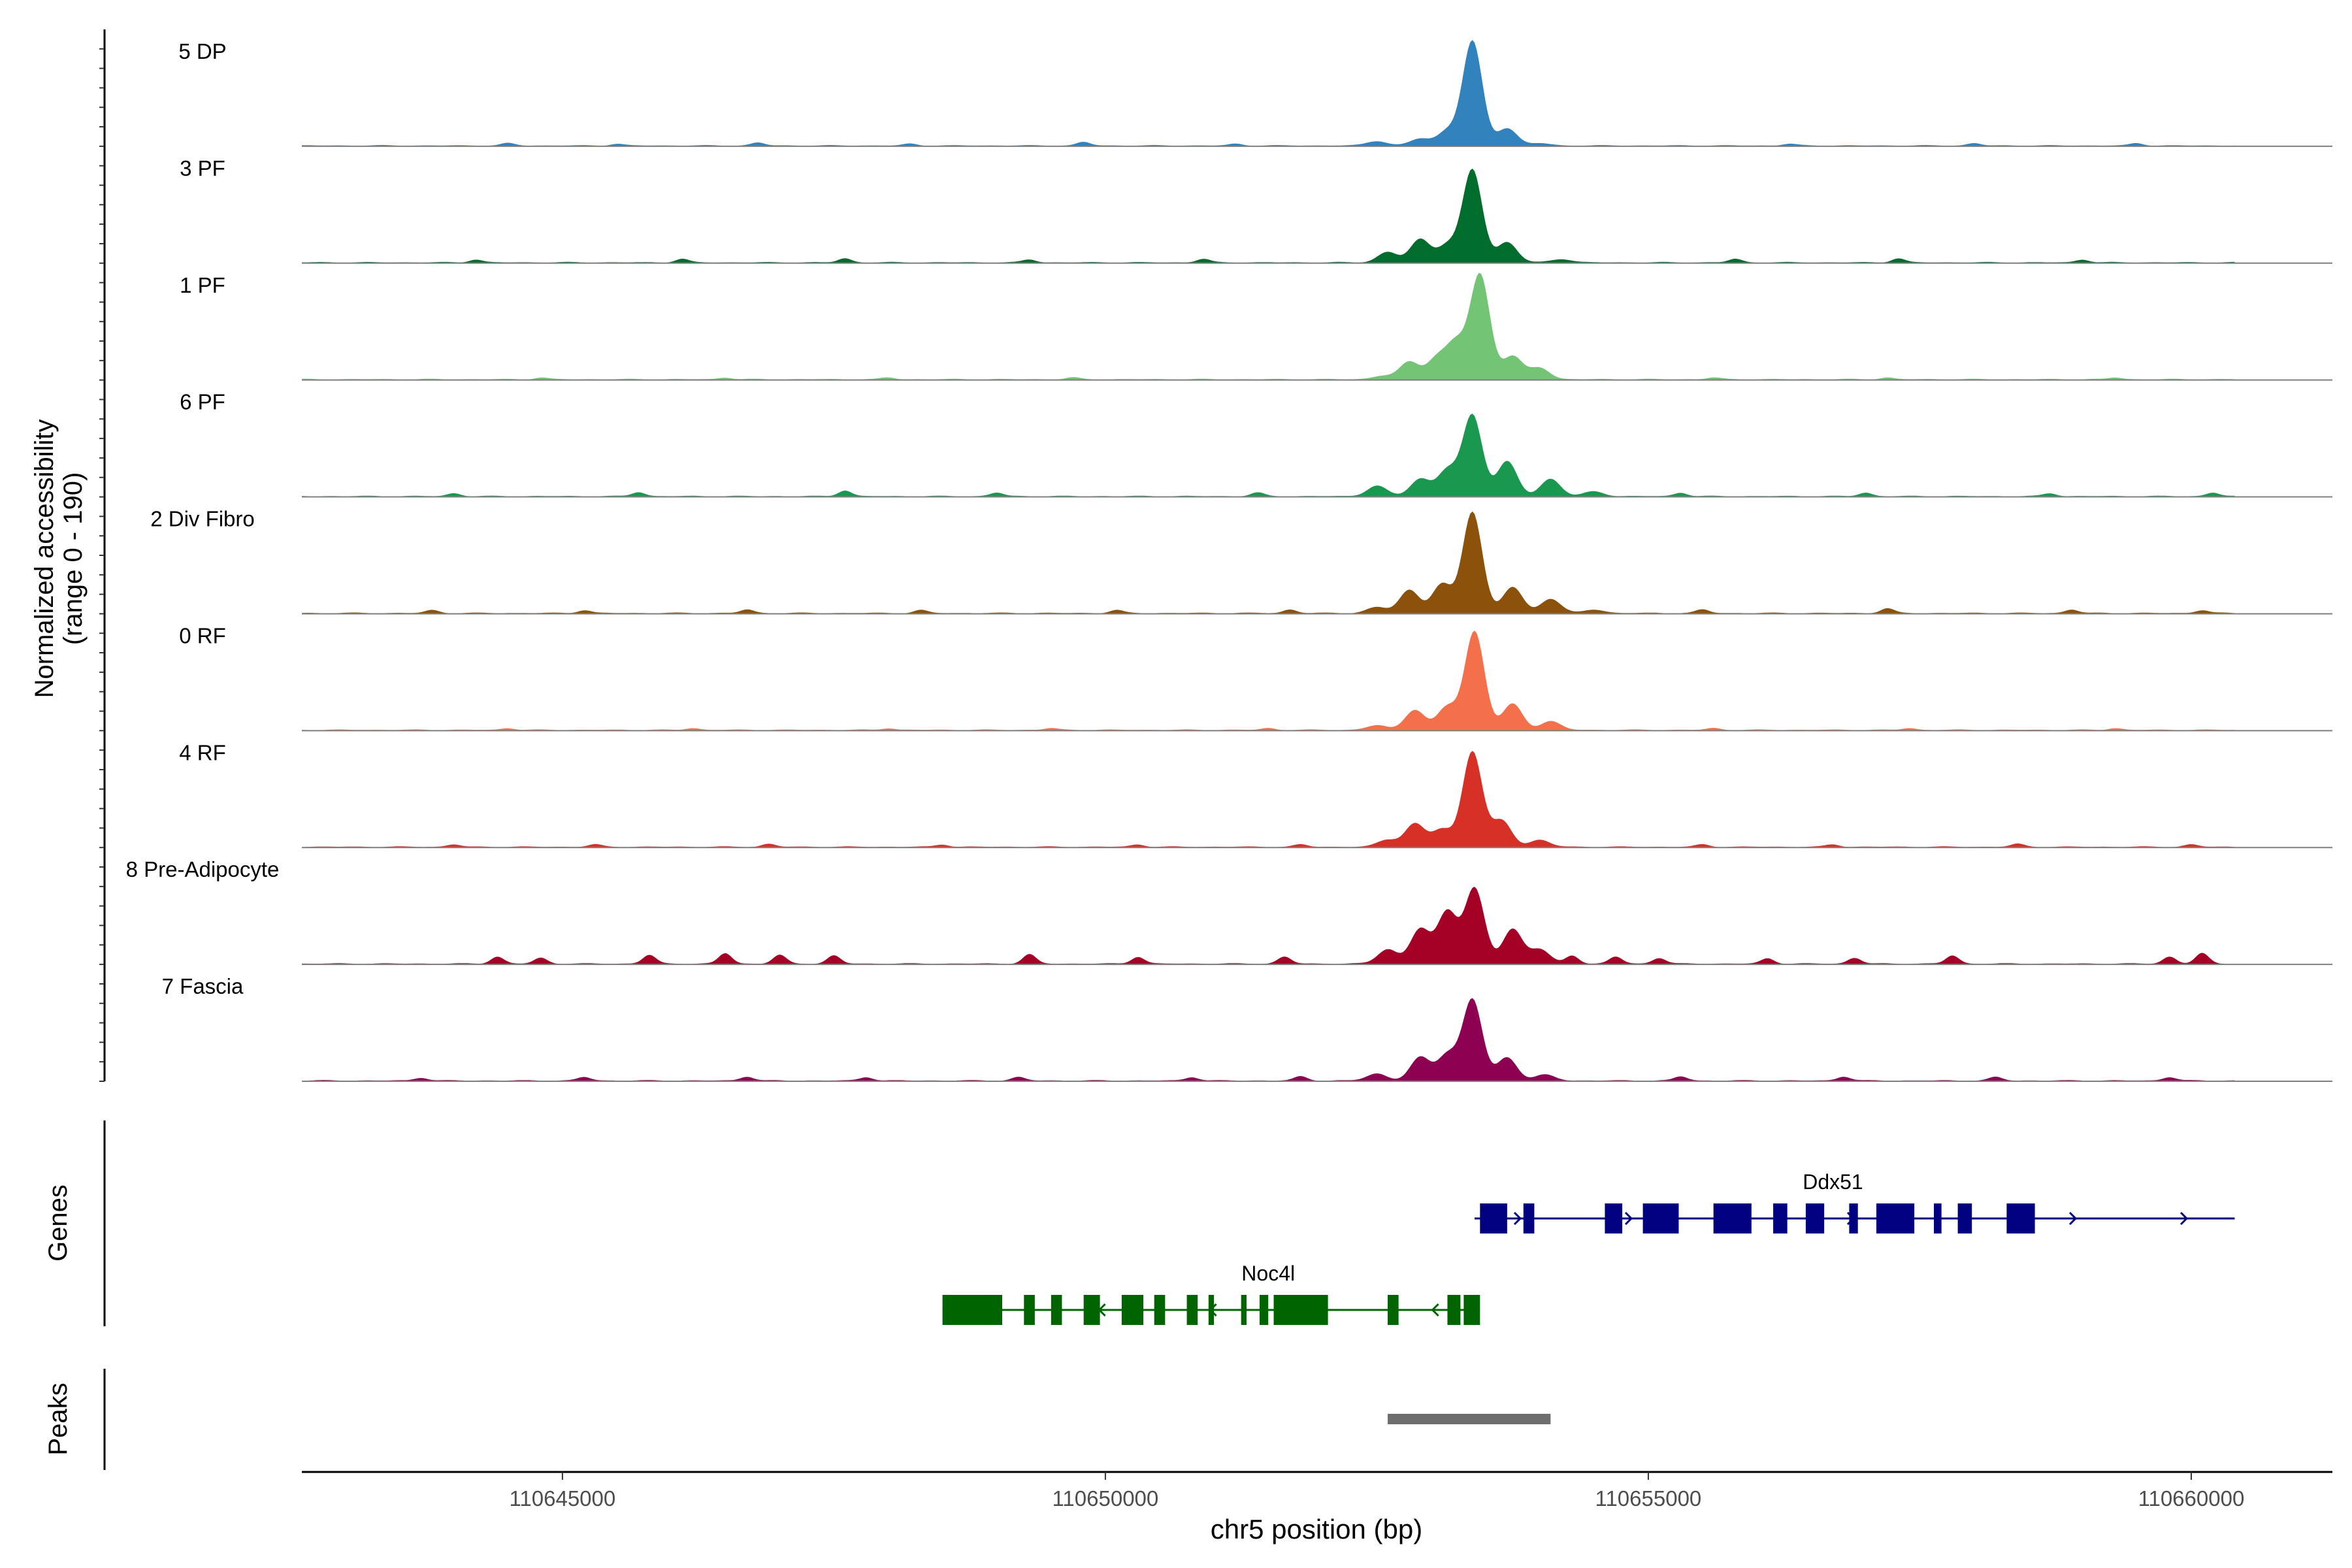 This screenshot has height=1568, width=2352. Describe the element at coordinates (563, 1498) in the screenshot. I see `x-tick-label: 110645000` at that location.